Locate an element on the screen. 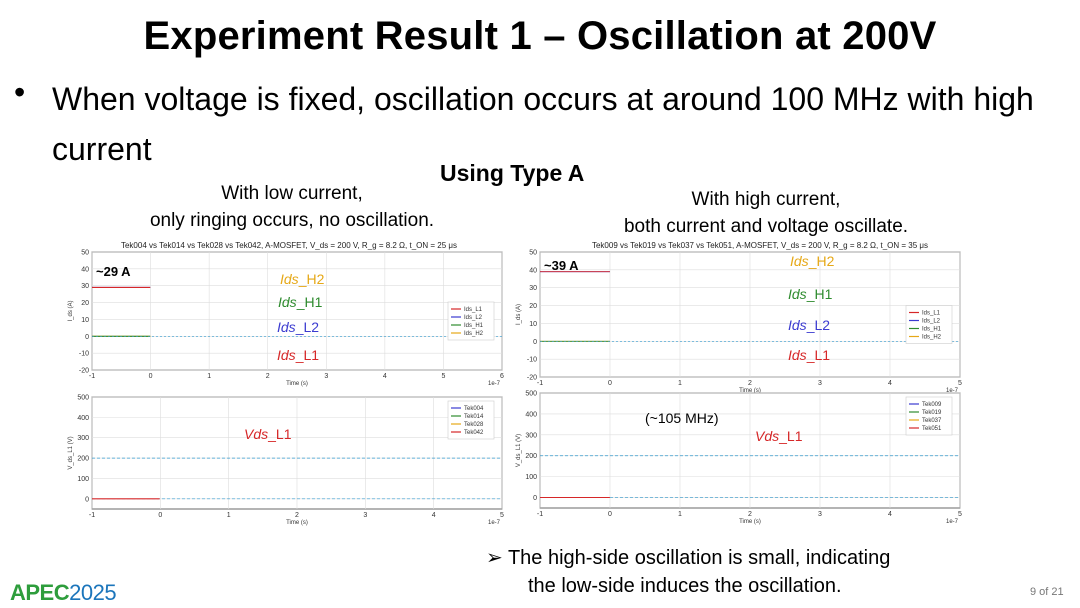 The height and width of the screenshot is (608, 1080). left-current-ytick-label: -10 is located at coordinates (84, 354).